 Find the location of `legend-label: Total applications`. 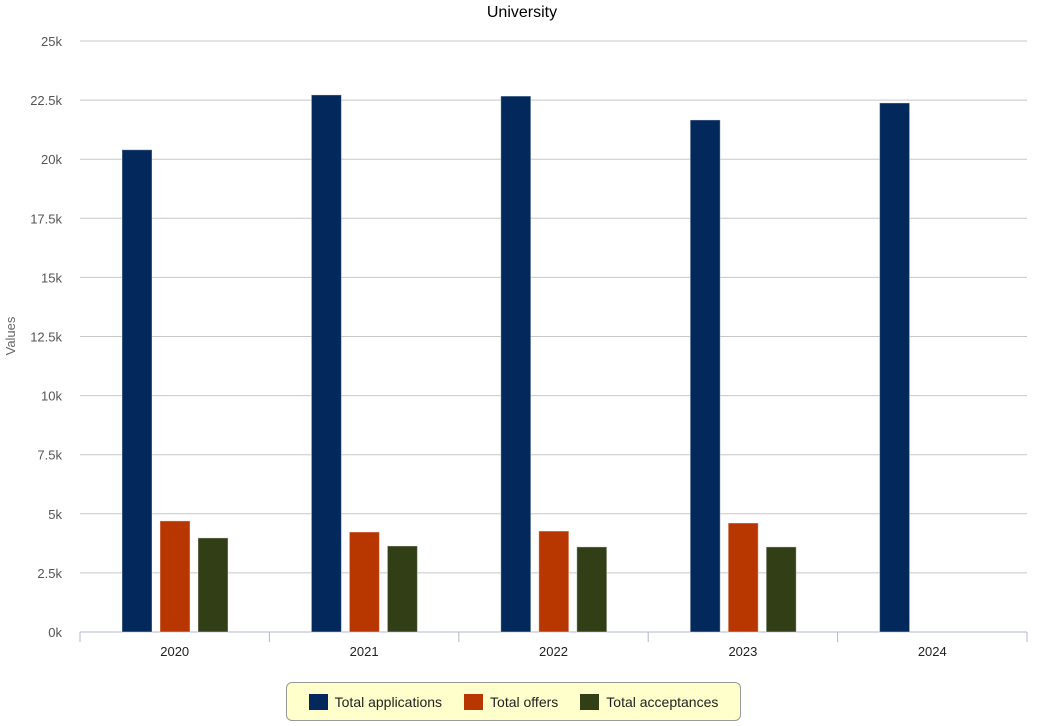

legend-label: Total applications is located at coordinates (388, 701).